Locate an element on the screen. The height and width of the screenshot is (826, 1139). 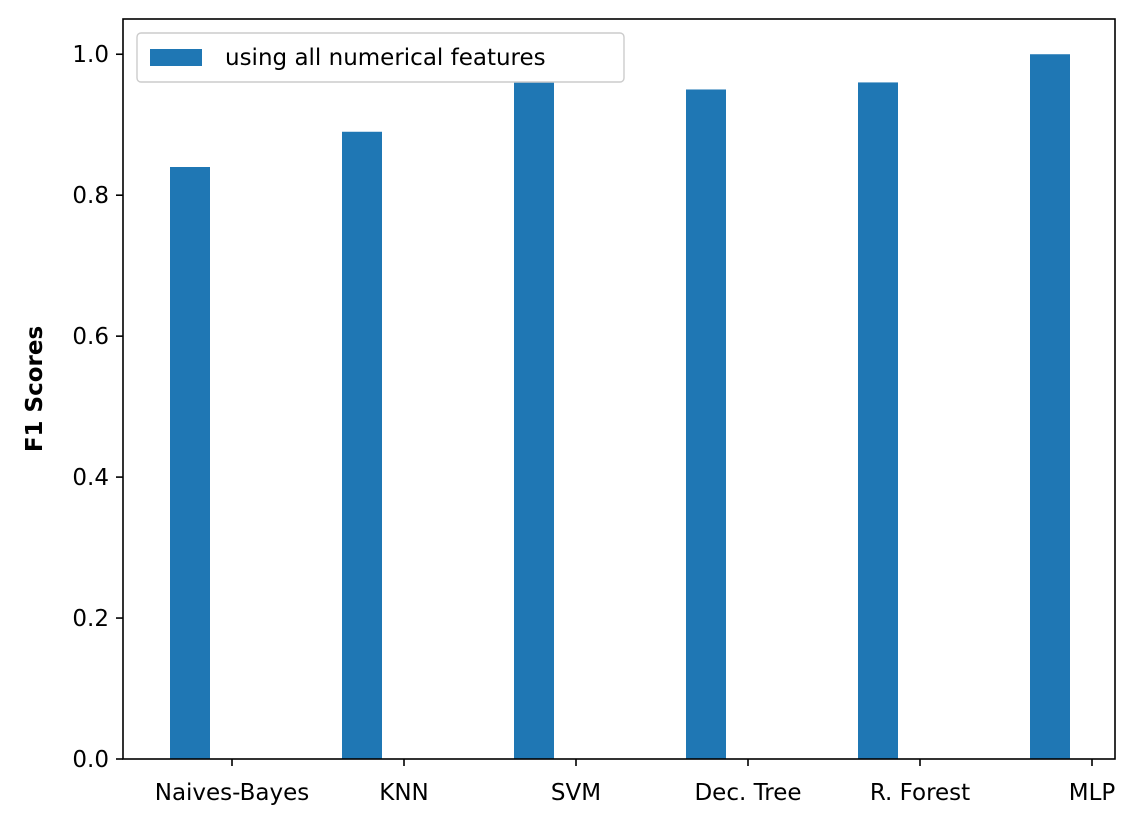
y-axis-title: F1 Scores is located at coordinates (35, 389).